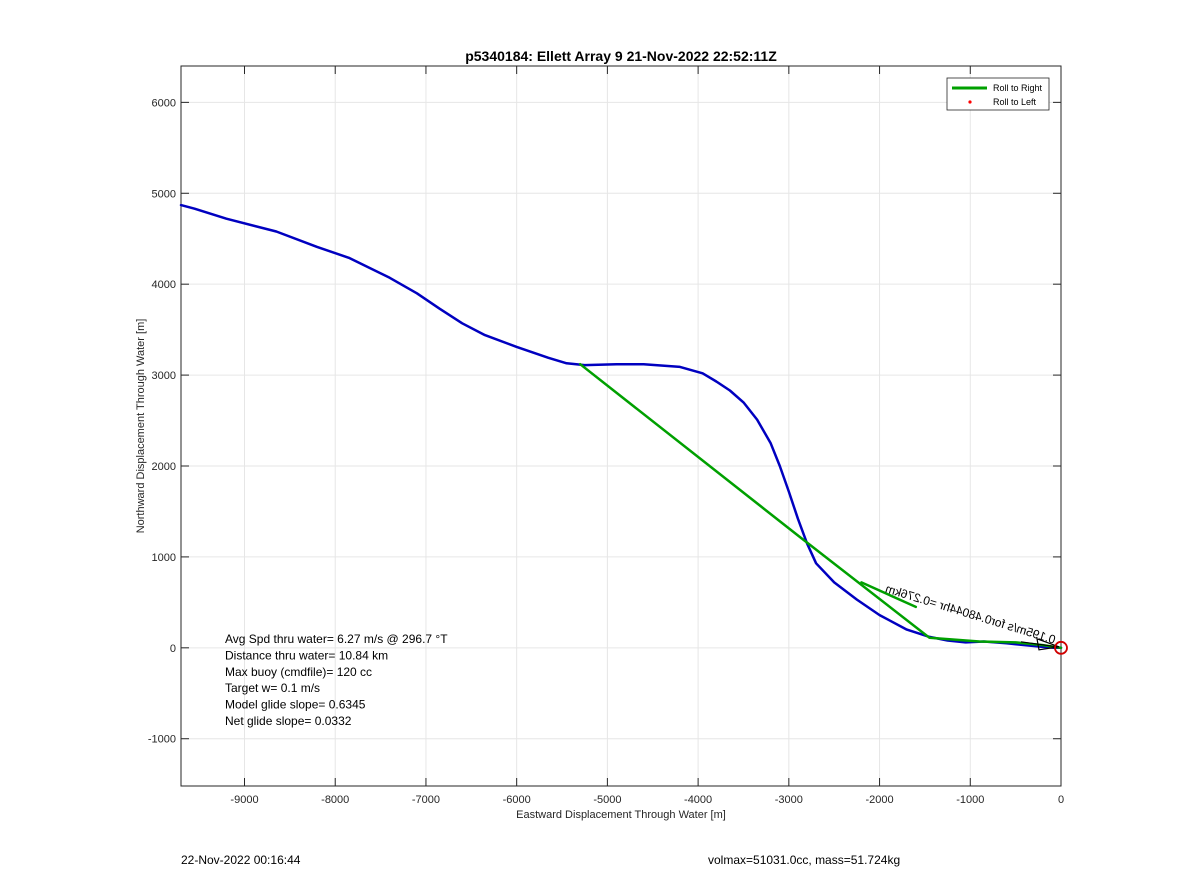  Describe the element at coordinates (804, 860) in the screenshot. I see `footer-volmax-mass: volmax=51031.0cc, mass=51.724kg` at that location.